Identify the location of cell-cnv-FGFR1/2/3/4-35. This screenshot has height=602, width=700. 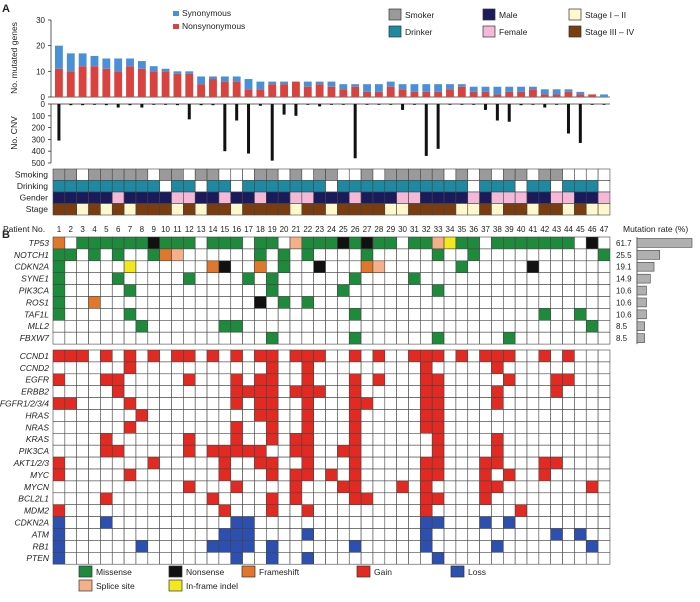
(462, 403).